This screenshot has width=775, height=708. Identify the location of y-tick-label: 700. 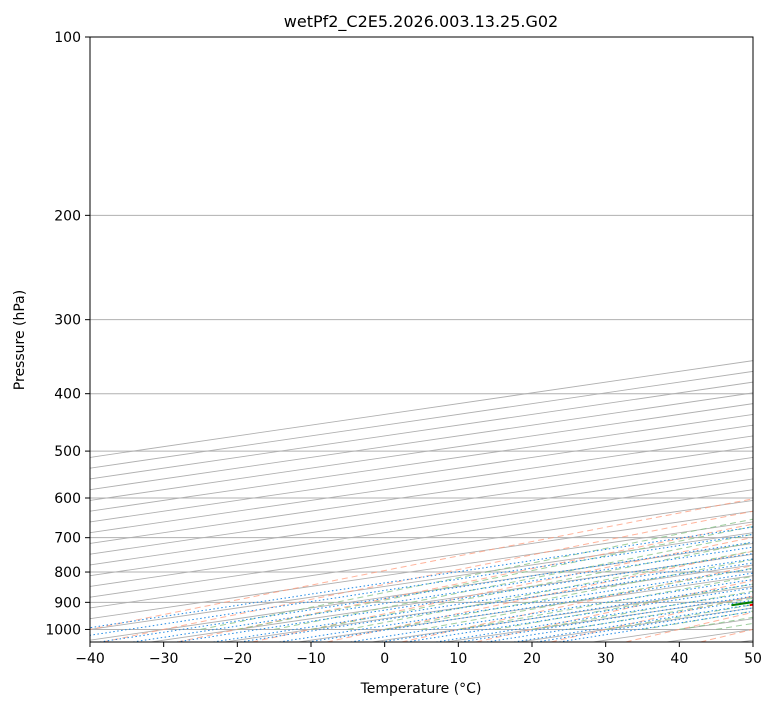
(67, 539).